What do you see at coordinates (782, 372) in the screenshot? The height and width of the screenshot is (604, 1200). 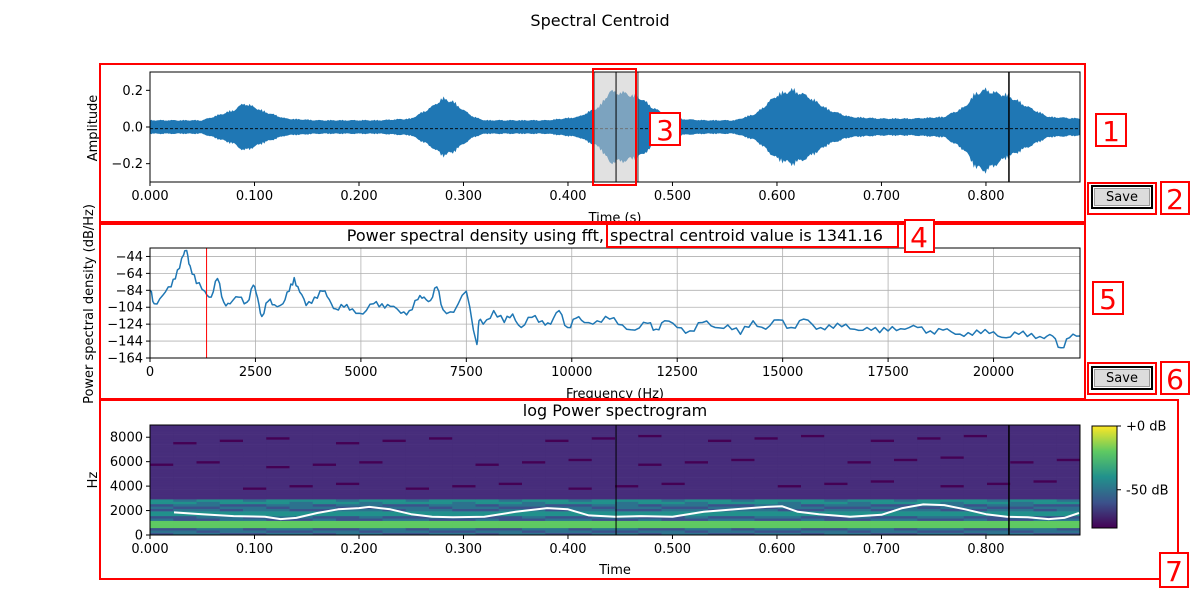 I see `x-tick-label: 15000` at bounding box center [782, 372].